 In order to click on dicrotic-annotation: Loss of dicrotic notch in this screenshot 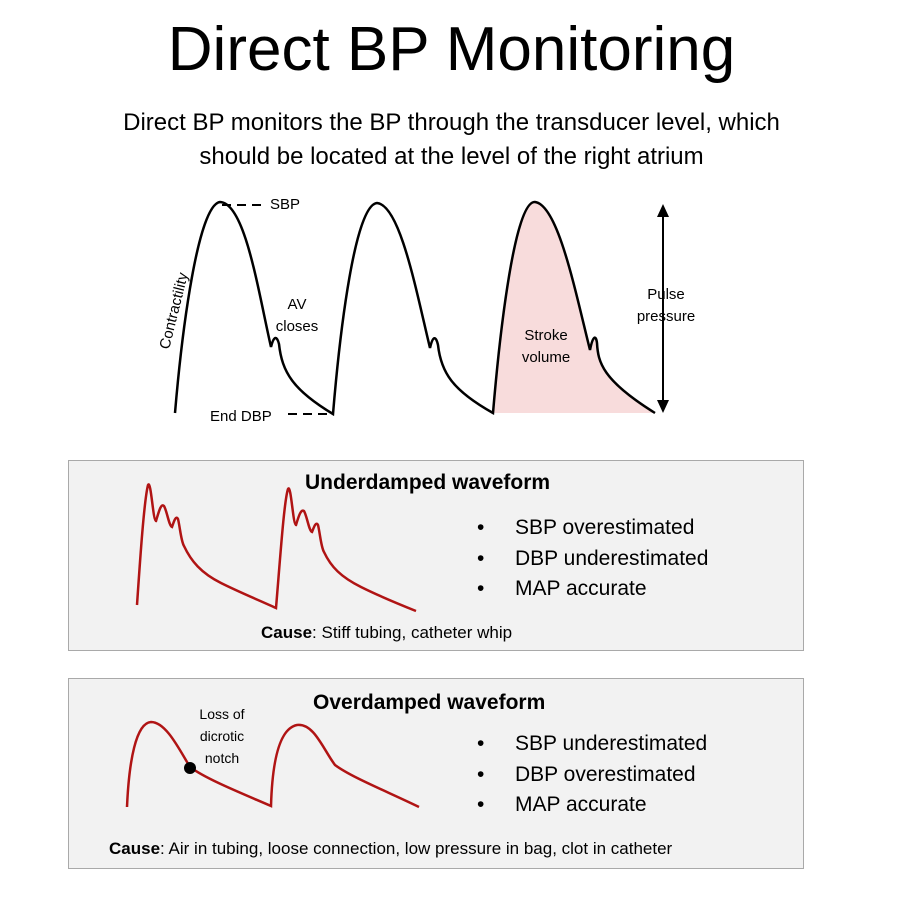, I will do `click(222, 736)`.